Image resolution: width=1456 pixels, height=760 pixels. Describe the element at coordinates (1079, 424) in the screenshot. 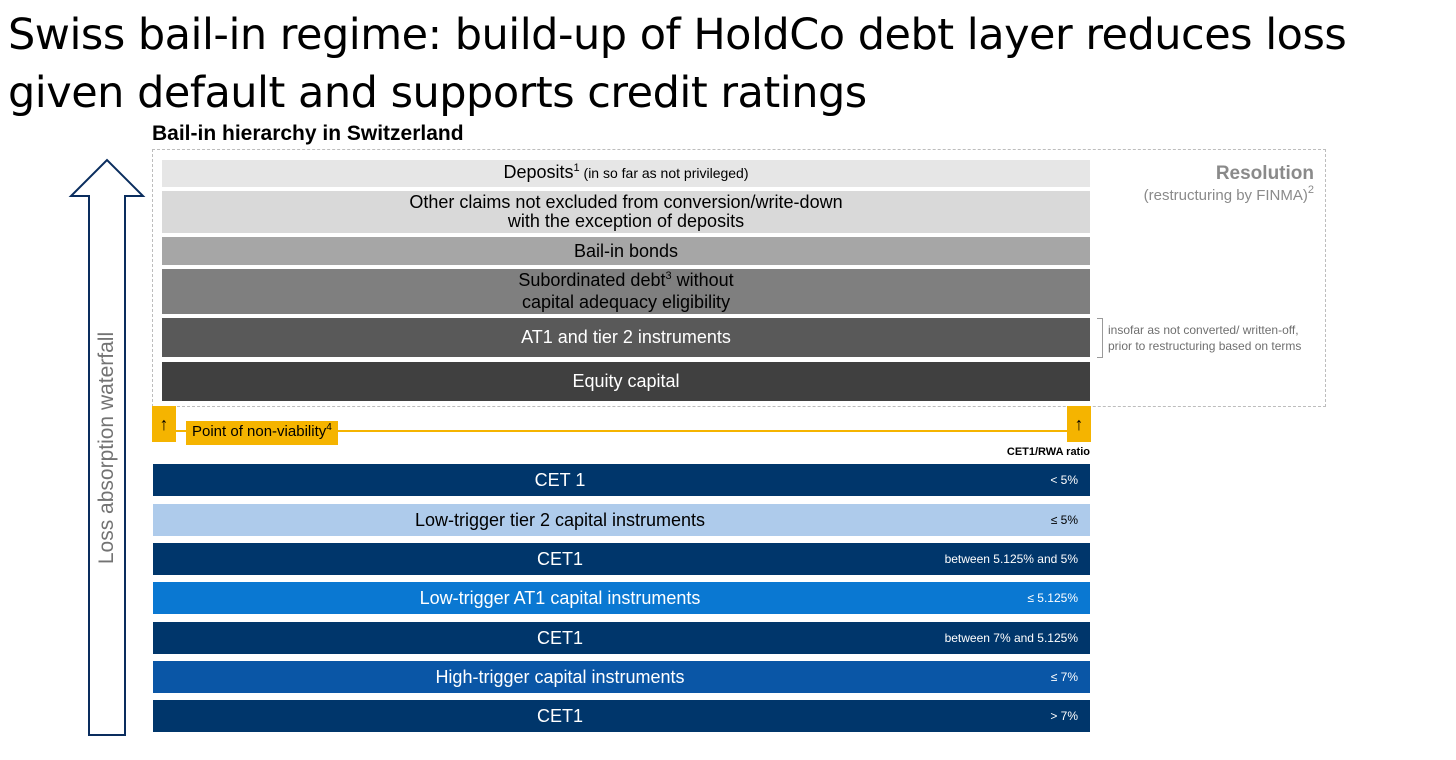

I see `pnv-right-arrow-icon: ↑` at that location.